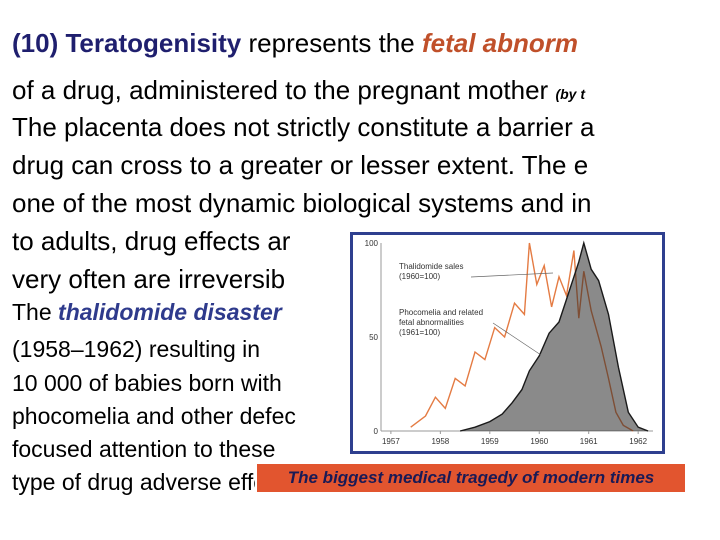 The image size is (720, 540). I want to click on series-area-phocomelia, so click(554, 337).